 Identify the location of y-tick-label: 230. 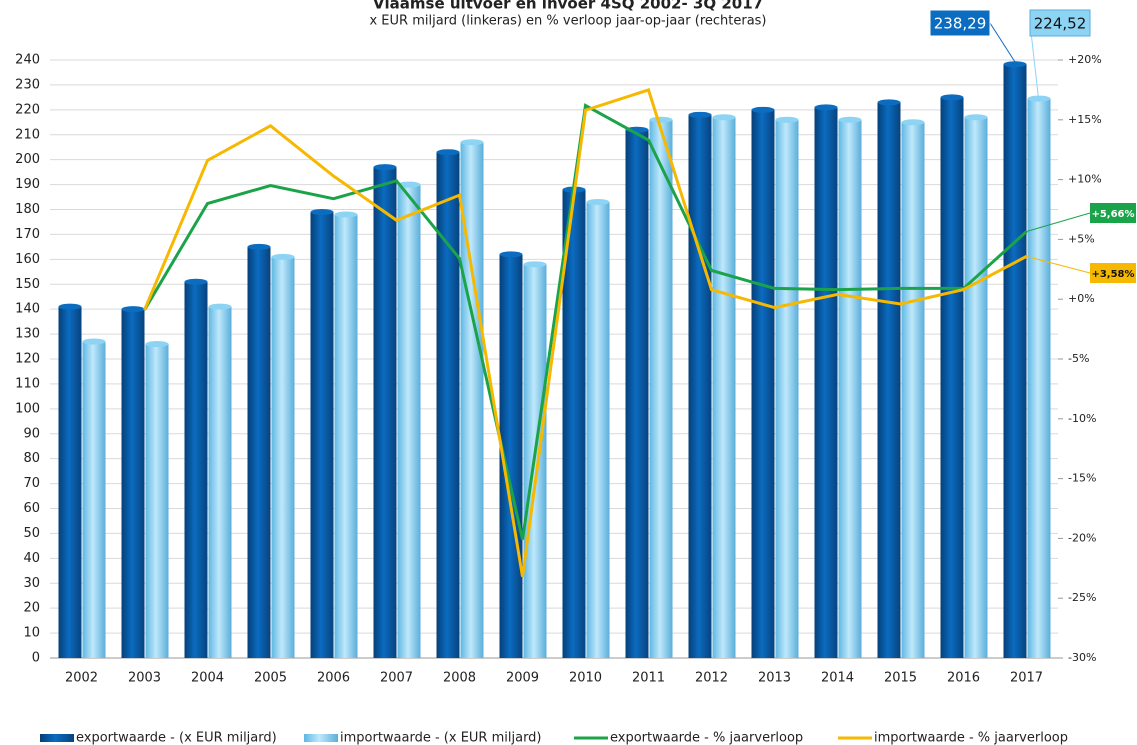
(27, 84).